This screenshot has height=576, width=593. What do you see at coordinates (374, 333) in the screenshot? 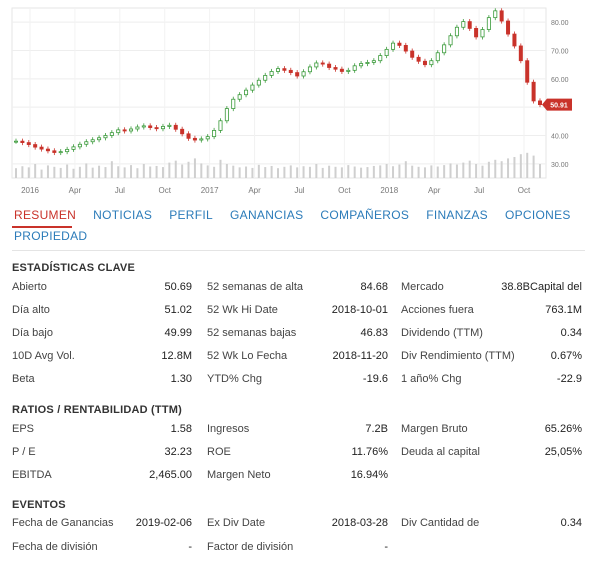
I see `stat-value: 46.83` at bounding box center [374, 333].